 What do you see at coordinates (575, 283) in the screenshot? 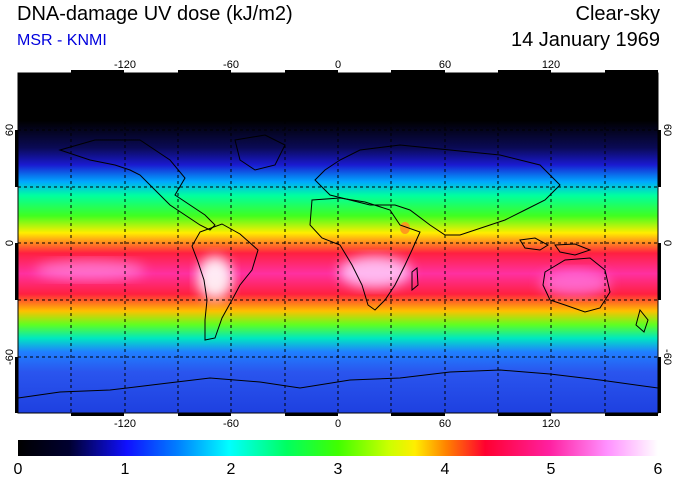
I see `australia-high-dose-patch` at bounding box center [575, 283].